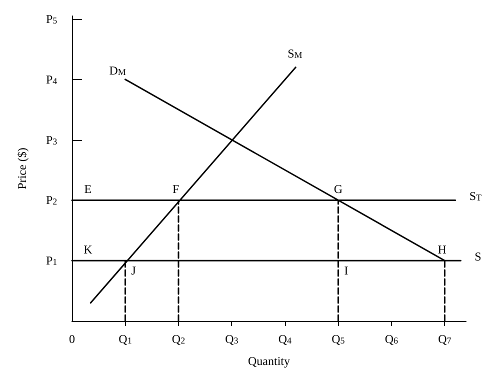 The image size is (497, 381). Describe the element at coordinates (52, 261) in the screenshot. I see `y-tick-label: P1` at that location.